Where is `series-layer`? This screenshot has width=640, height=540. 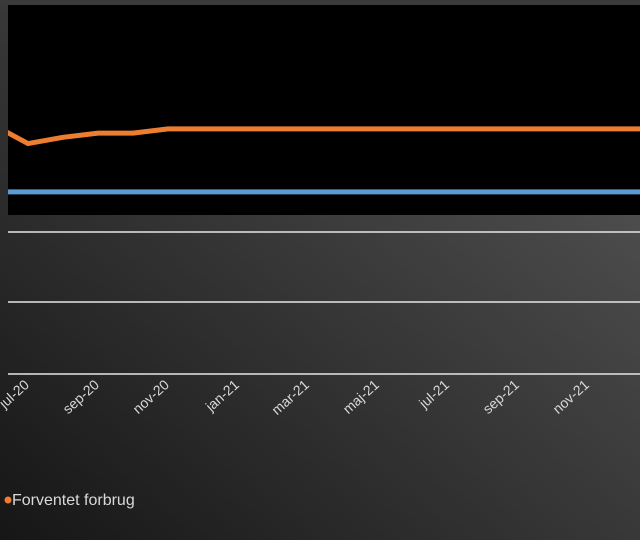
series-layer is located at coordinates (324, 160).